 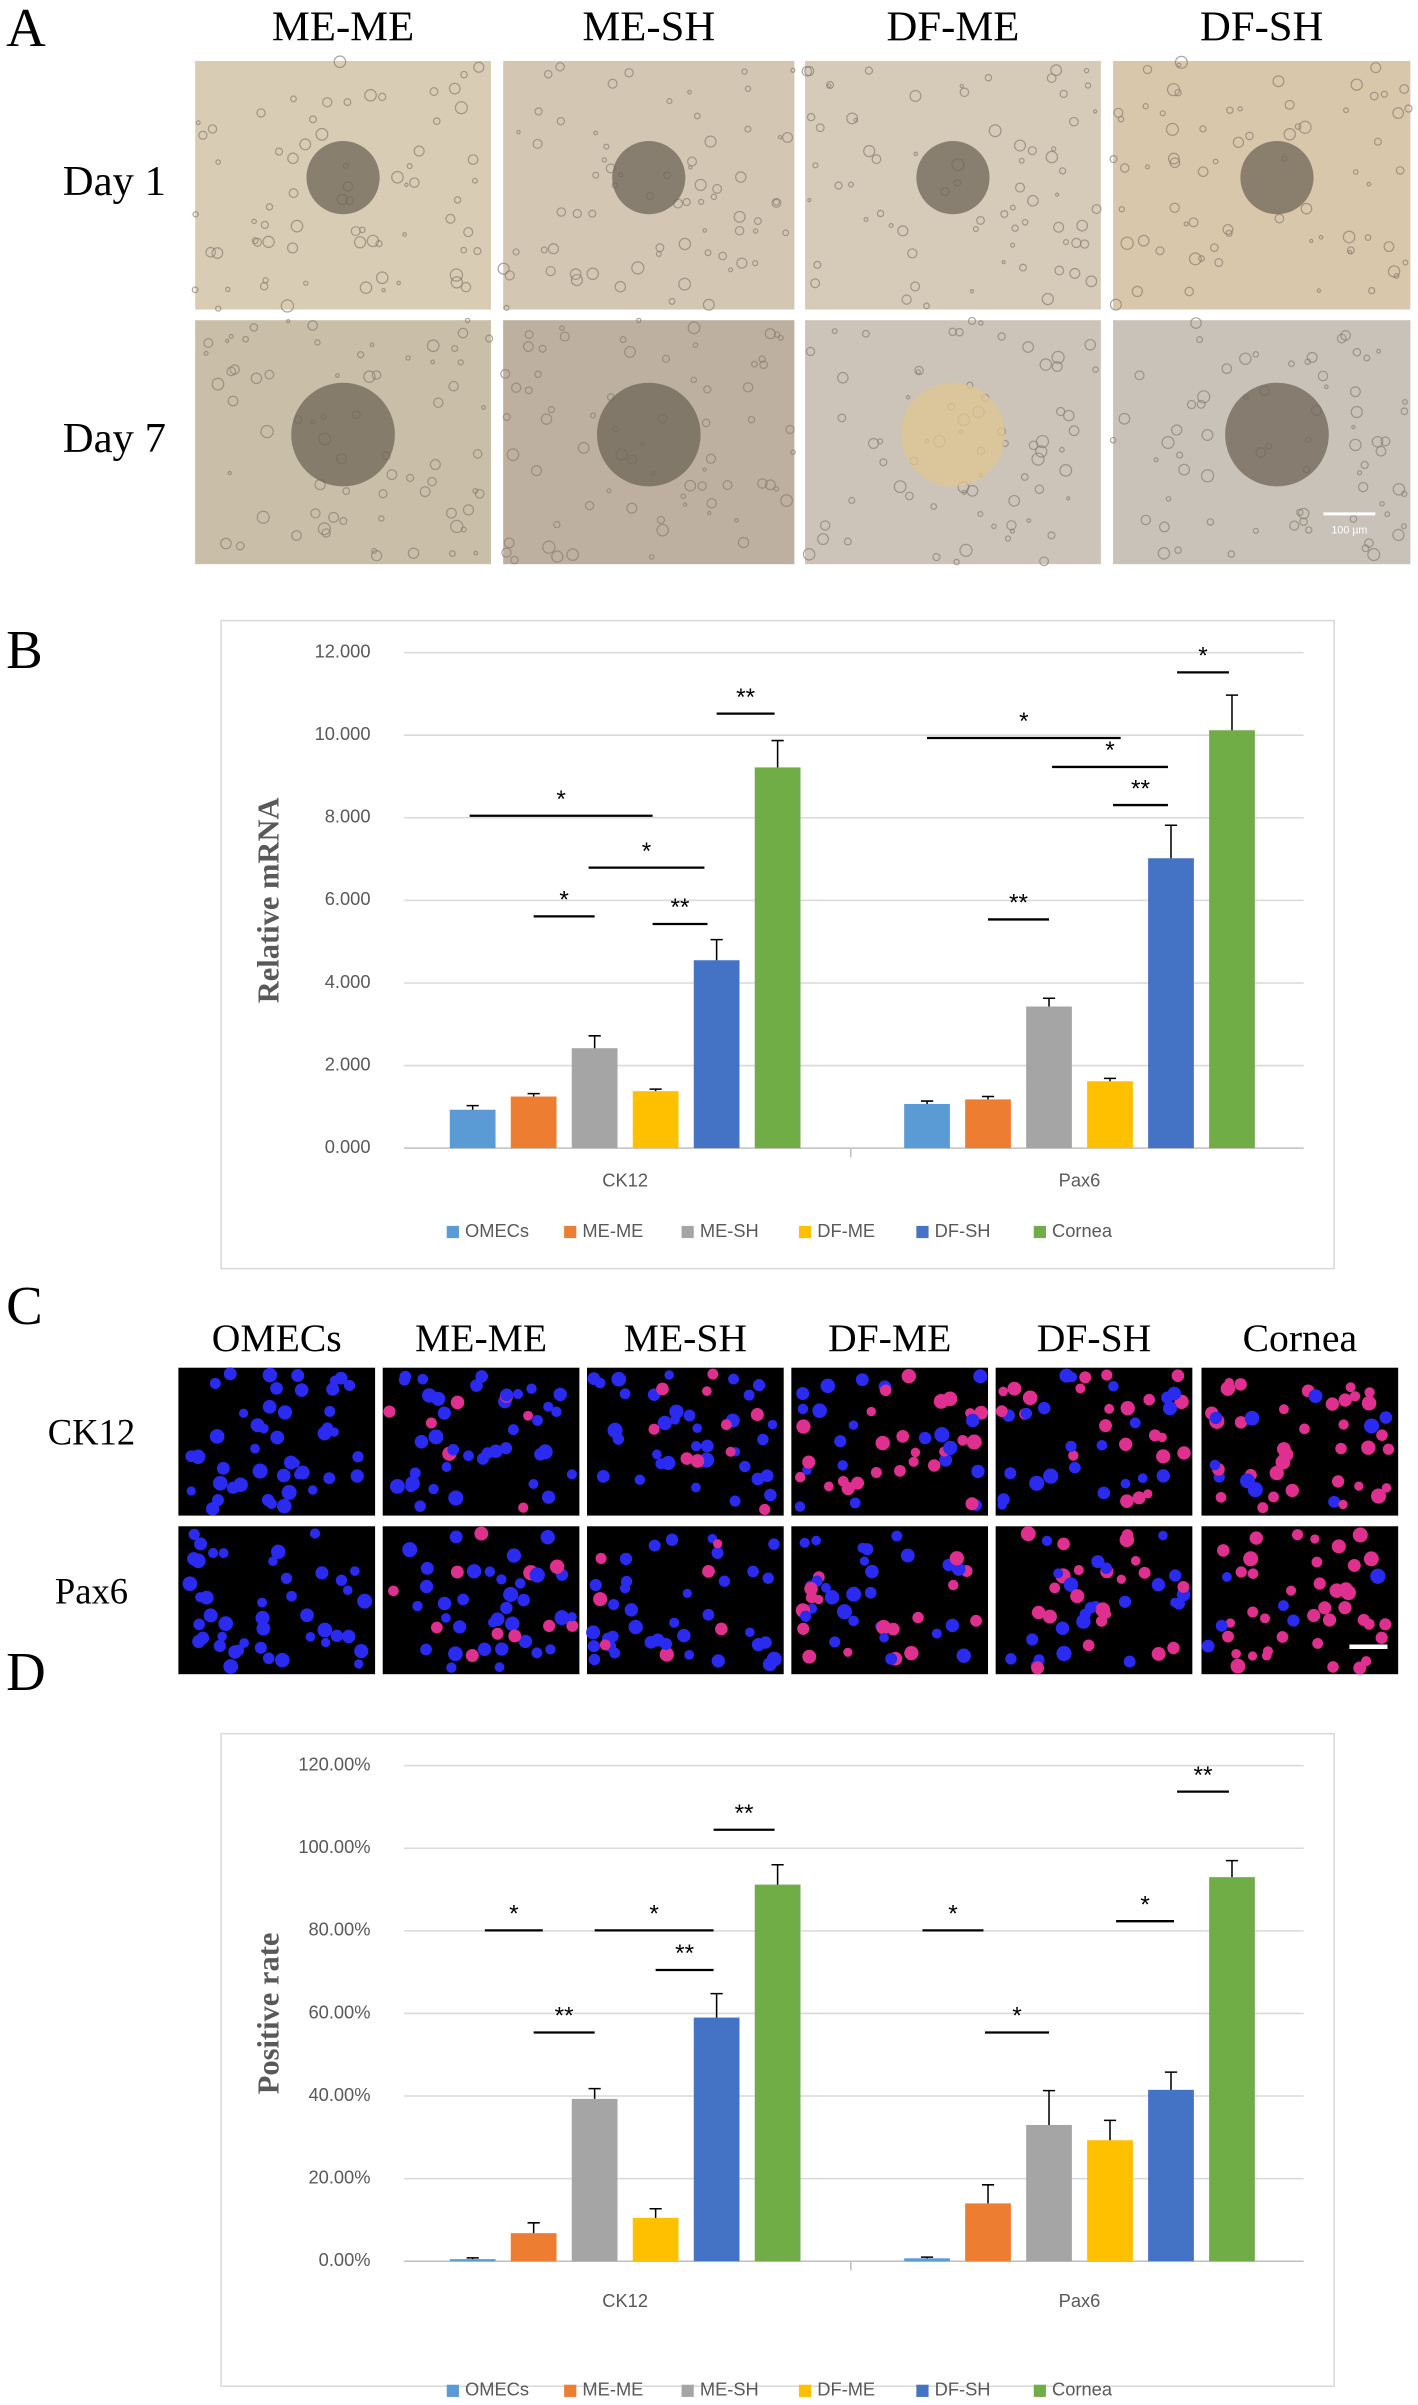 What do you see at coordinates (24, 649) in the screenshot?
I see `panel-letter: B` at bounding box center [24, 649].